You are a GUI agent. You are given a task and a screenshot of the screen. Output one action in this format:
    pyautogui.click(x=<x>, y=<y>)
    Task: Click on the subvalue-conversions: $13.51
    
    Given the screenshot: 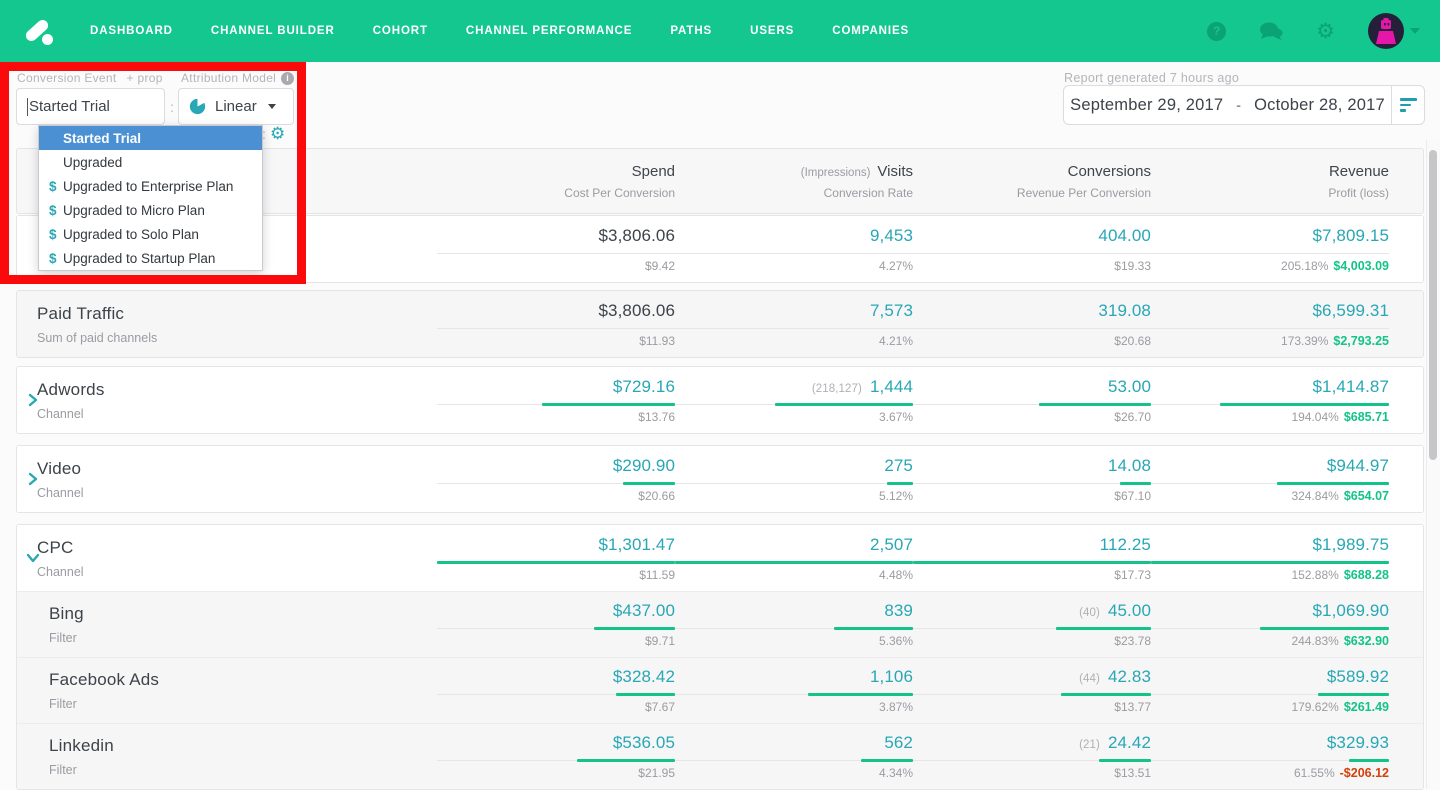 What is the action you would take?
    pyautogui.click(x=1132, y=773)
    